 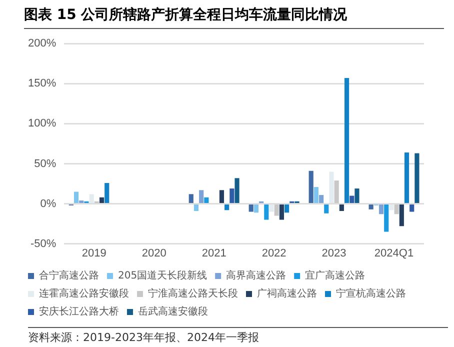 I want to click on legend-label: 合宁高速公路, so click(x=69, y=276).